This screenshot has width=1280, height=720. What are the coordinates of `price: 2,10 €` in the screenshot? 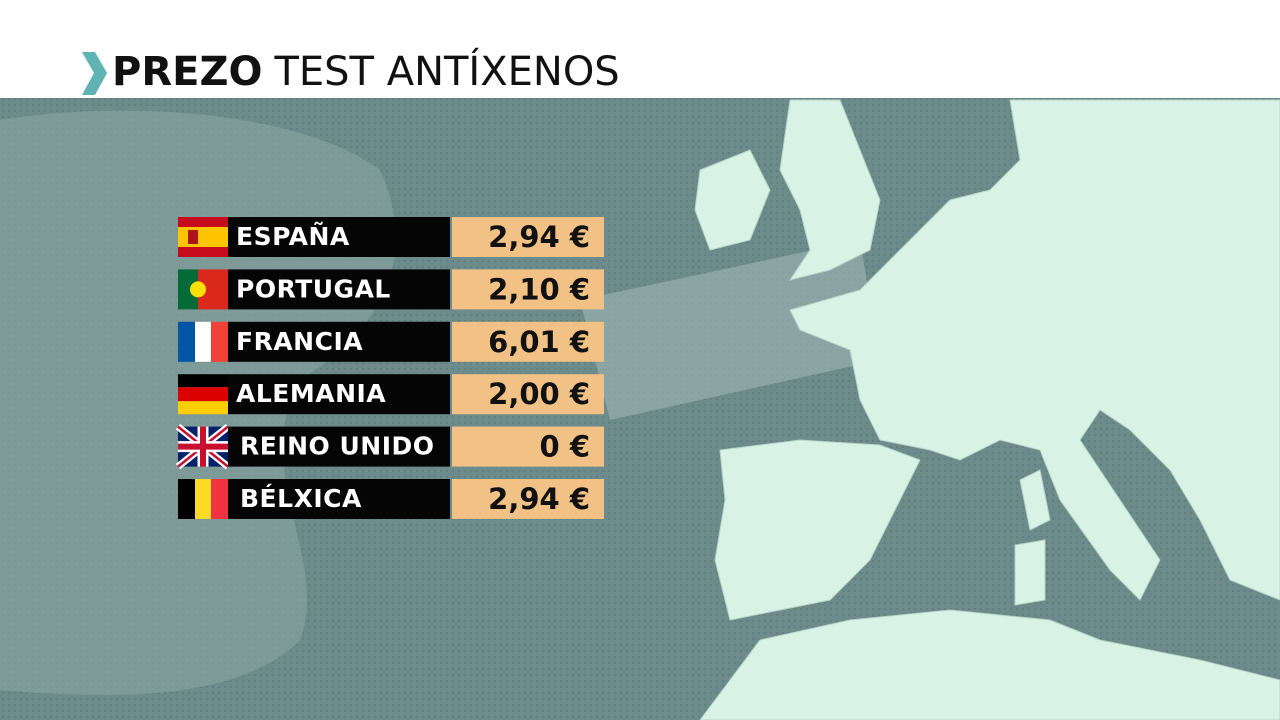 It's located at (539, 289).